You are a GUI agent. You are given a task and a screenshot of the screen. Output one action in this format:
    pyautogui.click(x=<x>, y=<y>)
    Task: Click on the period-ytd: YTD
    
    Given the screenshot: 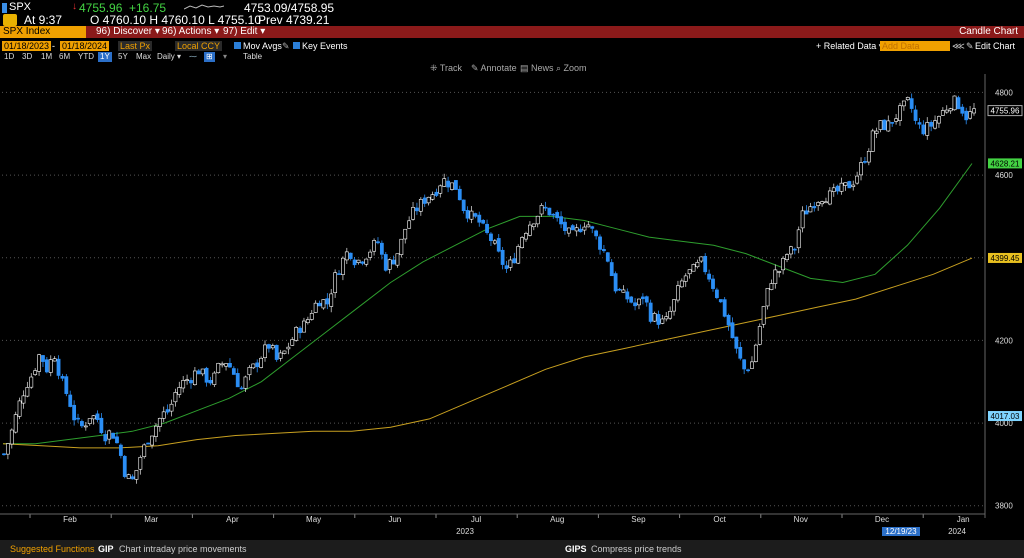 What is the action you would take?
    pyautogui.click(x=86, y=57)
    